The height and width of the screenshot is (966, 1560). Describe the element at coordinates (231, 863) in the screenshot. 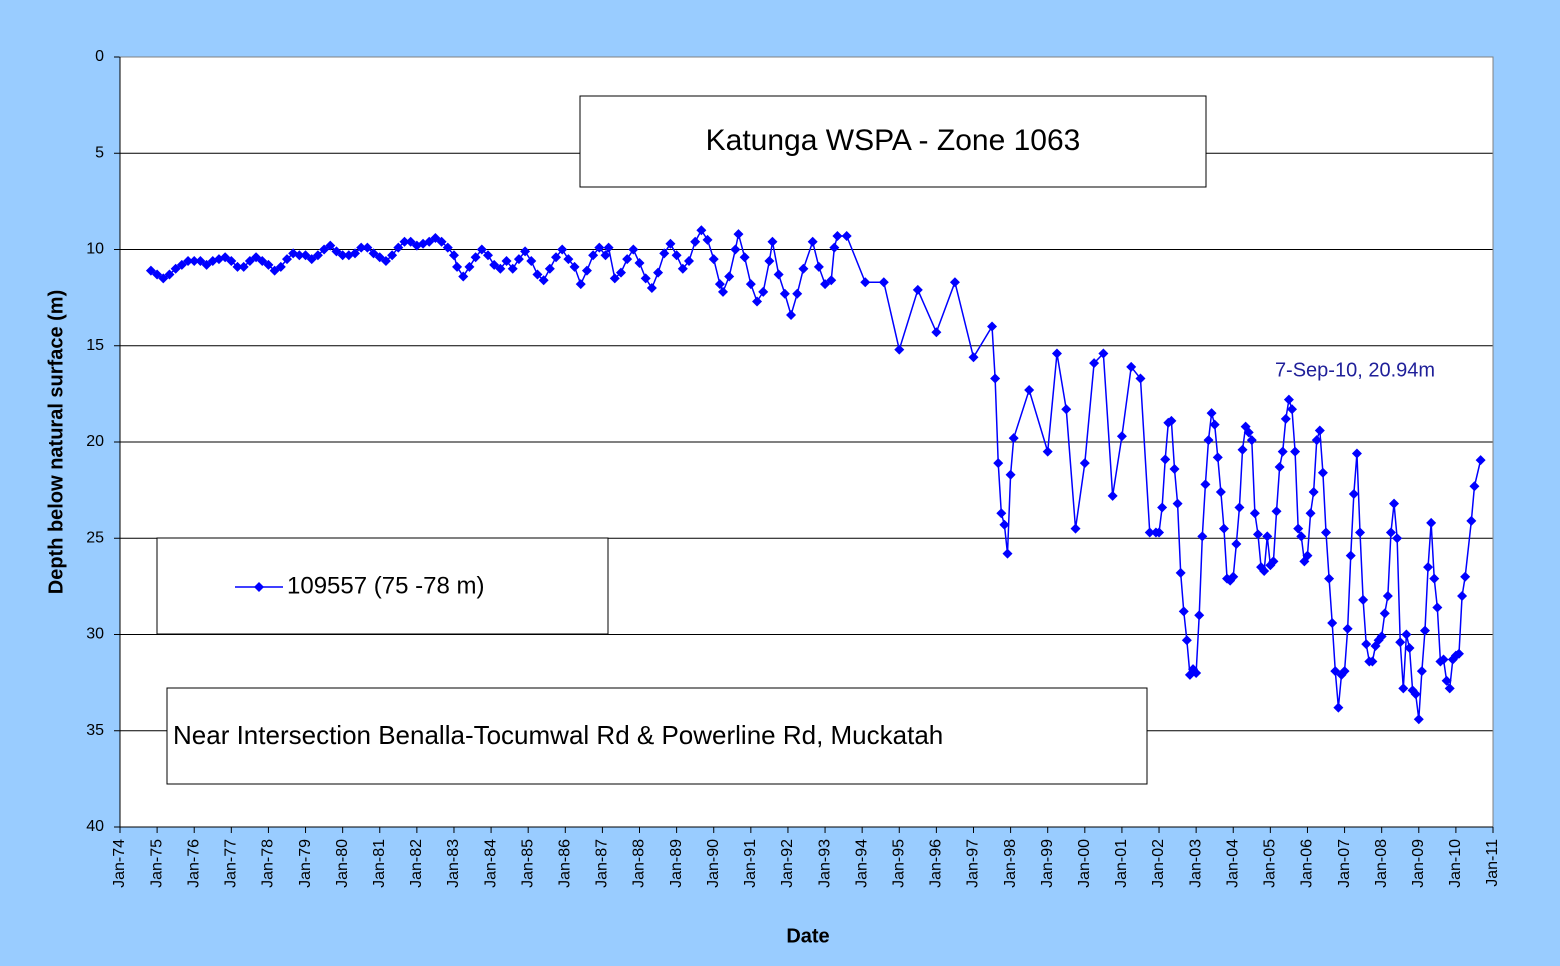

I see `x-tick-label: Jan-77` at that location.